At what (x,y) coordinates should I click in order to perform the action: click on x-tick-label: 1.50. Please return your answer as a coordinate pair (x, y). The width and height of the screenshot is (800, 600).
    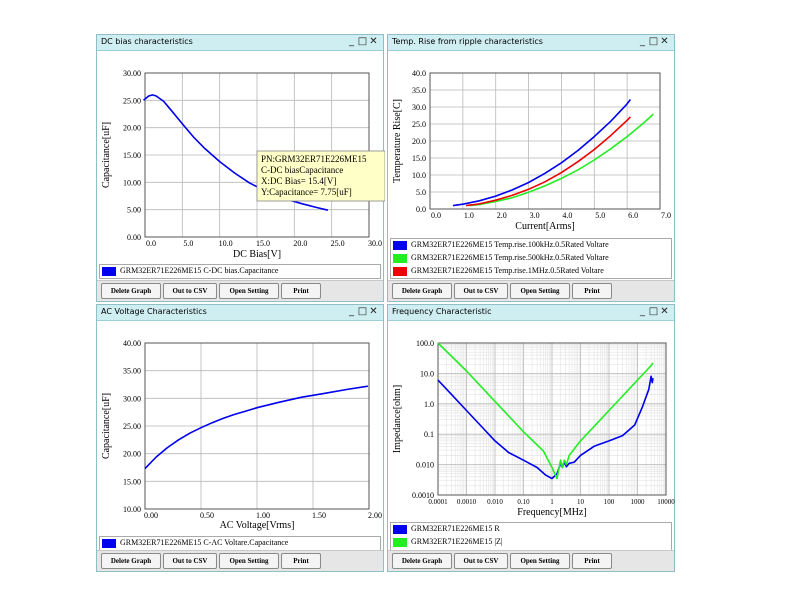
    Looking at the image, I should click on (319, 515).